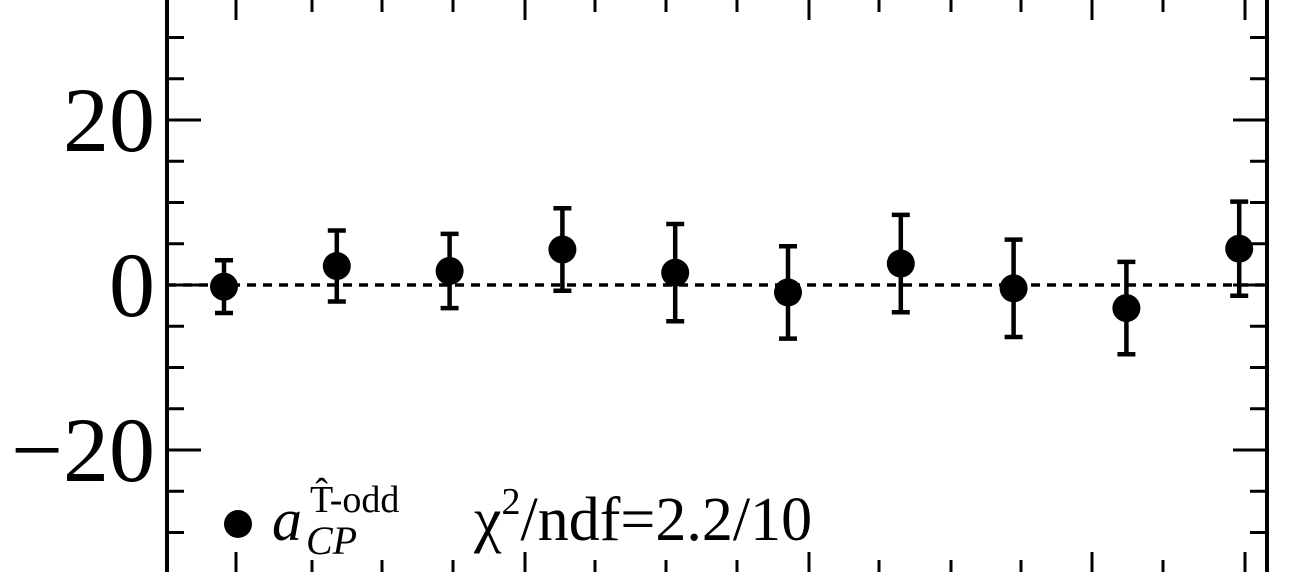 This screenshot has width=1295, height=572. What do you see at coordinates (83, 285) in the screenshot?
I see `y-tick-labels: −20 0 20` at bounding box center [83, 285].